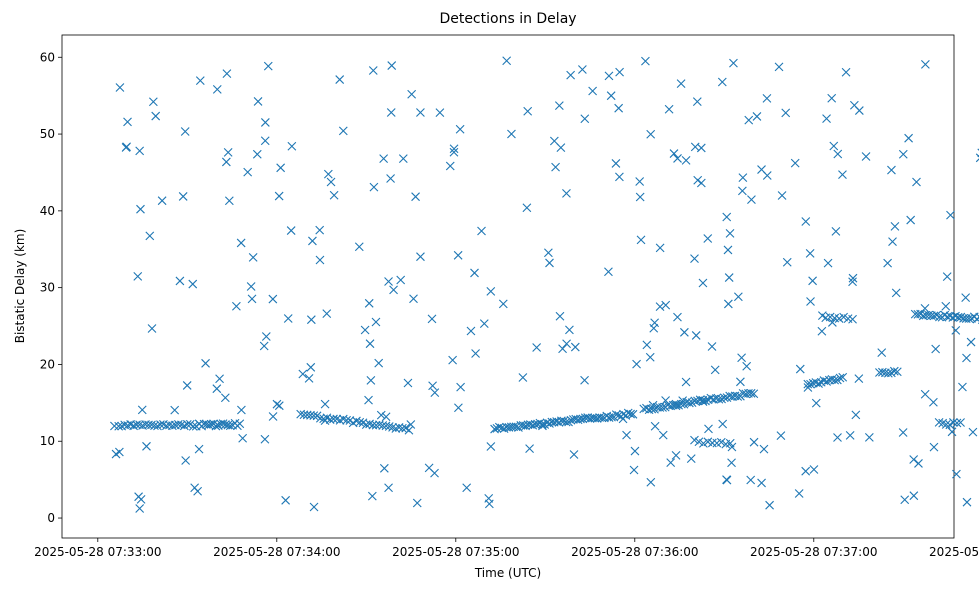  What do you see at coordinates (51, 287) in the screenshot?
I see `y-axis: 0 10 20 30 40 50 60` at bounding box center [51, 287].